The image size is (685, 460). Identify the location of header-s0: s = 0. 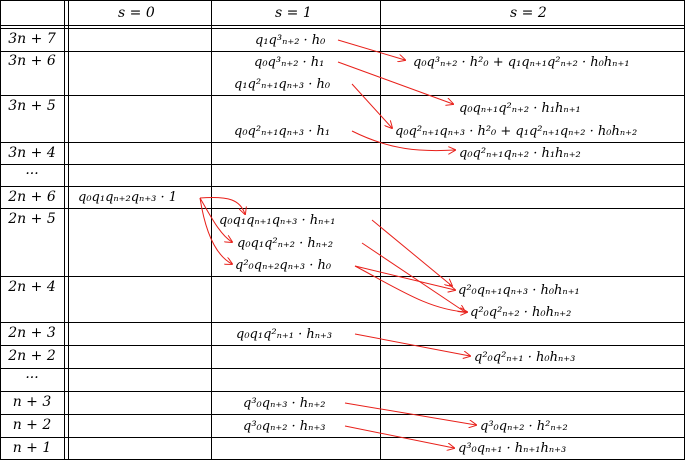
(136, 13).